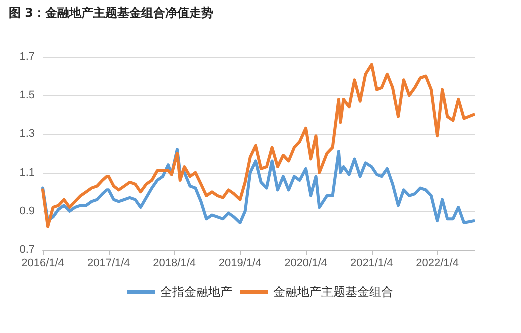 This screenshot has width=521, height=333. I want to click on legend-label: 全指金融地产, so click(196, 292).